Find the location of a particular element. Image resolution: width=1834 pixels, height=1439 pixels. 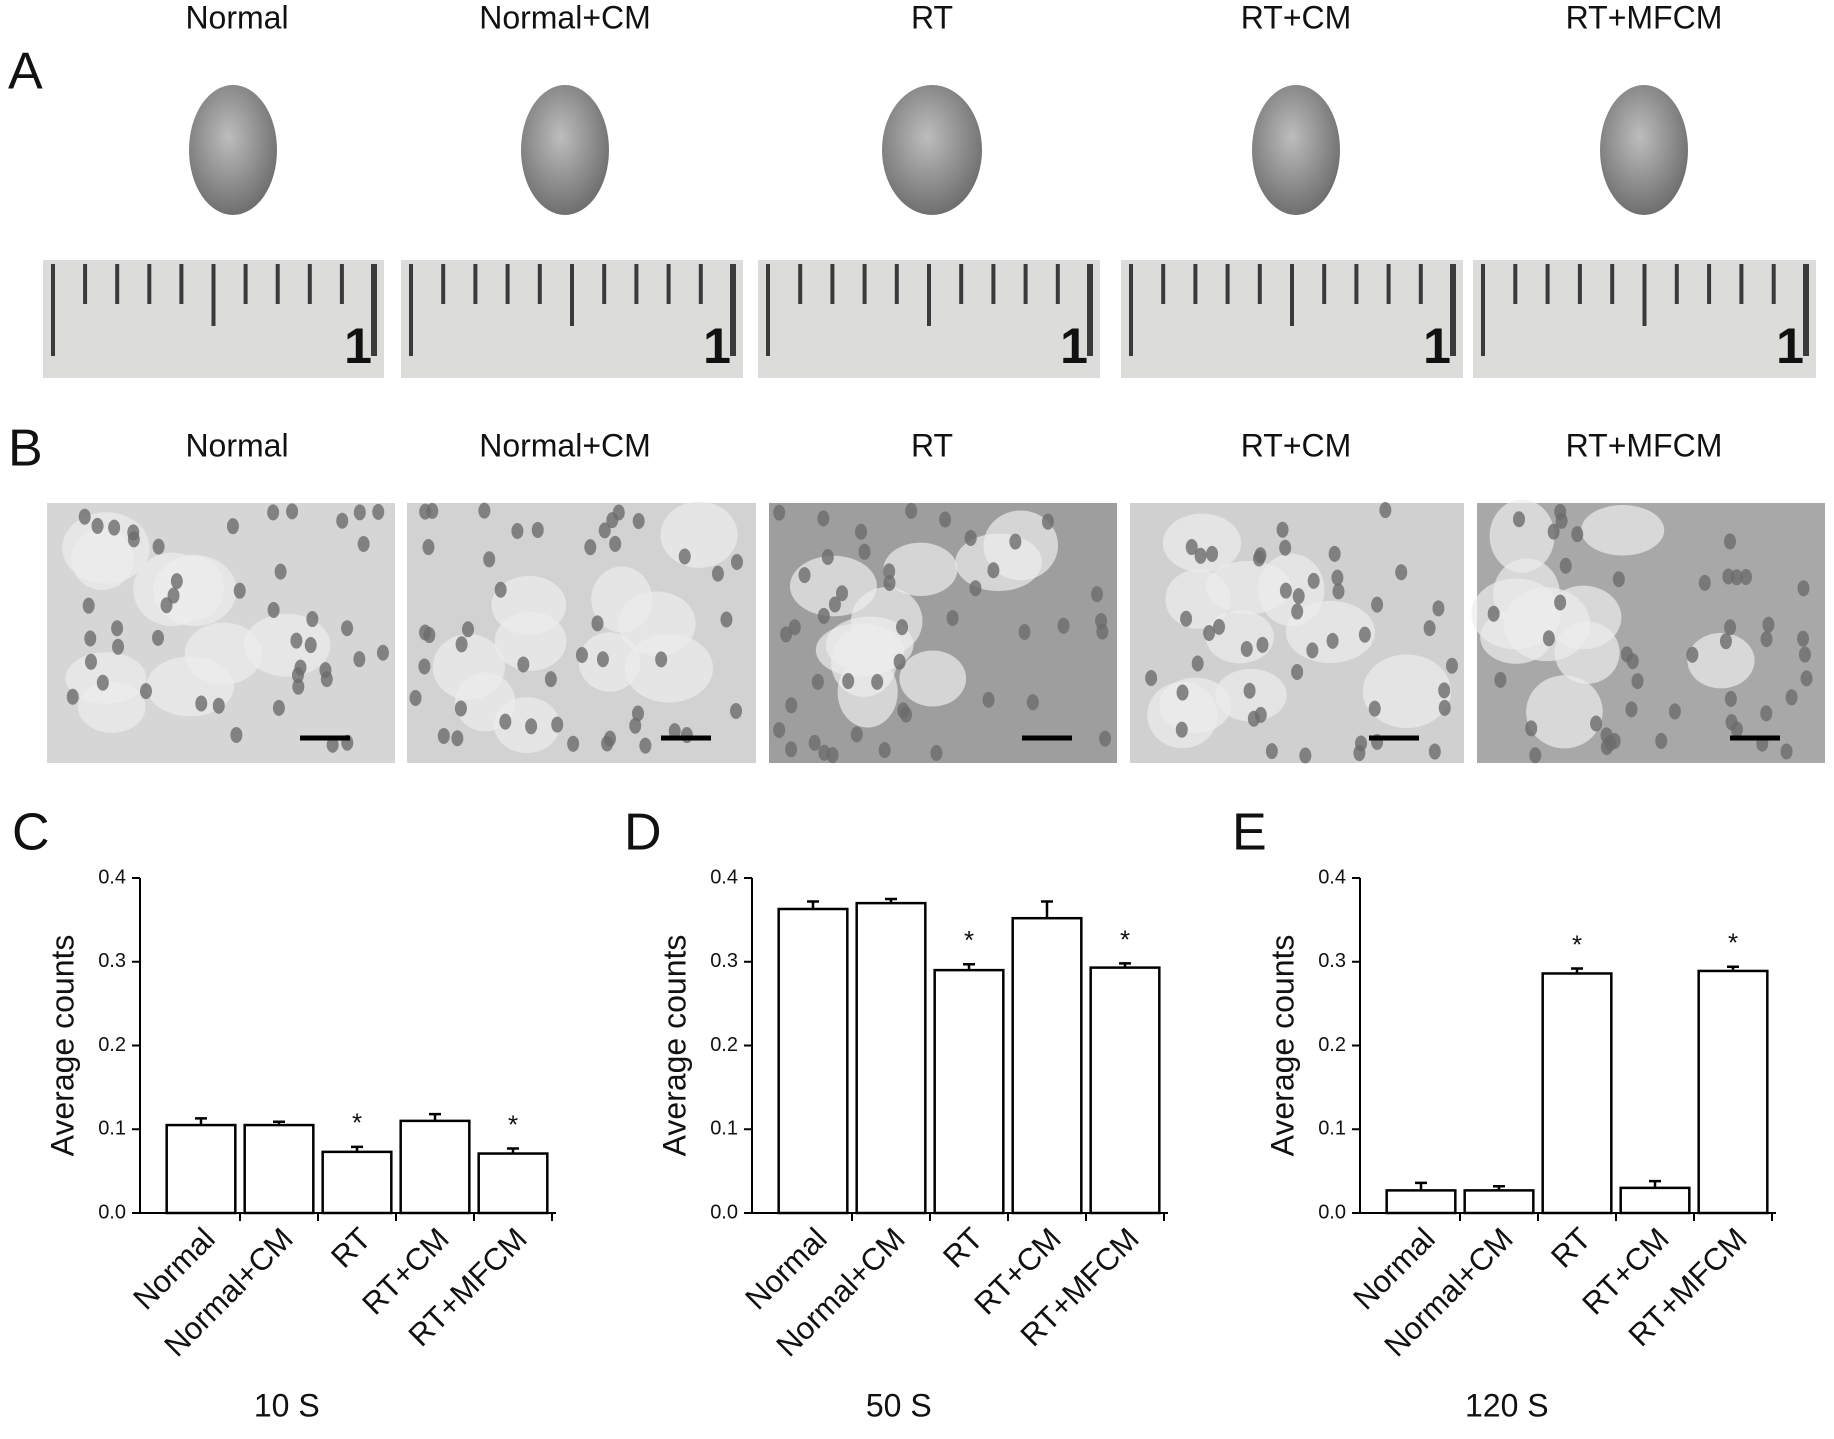

x-tick-label: RT is located at coordinates (963, 1248).